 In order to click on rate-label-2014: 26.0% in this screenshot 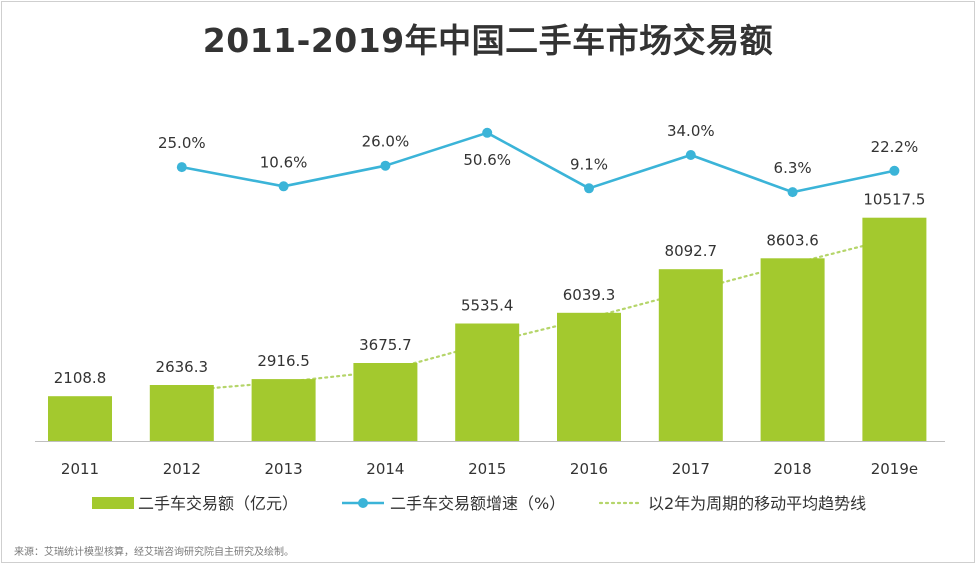, I will do `click(386, 142)`.